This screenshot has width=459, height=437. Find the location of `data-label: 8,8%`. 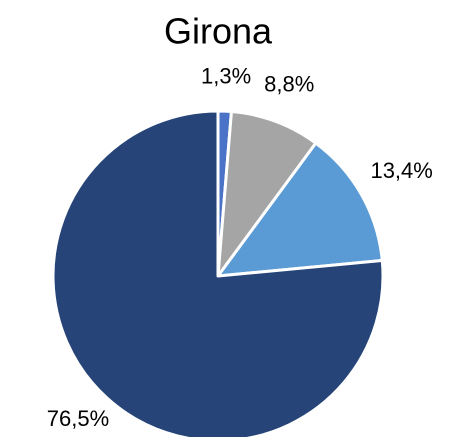

data-label: 8,8% is located at coordinates (289, 83).